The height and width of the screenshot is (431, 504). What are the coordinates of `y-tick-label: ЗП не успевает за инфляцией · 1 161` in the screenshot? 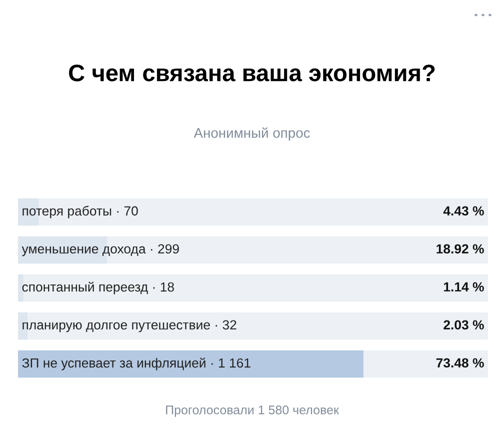 It's located at (136, 364).